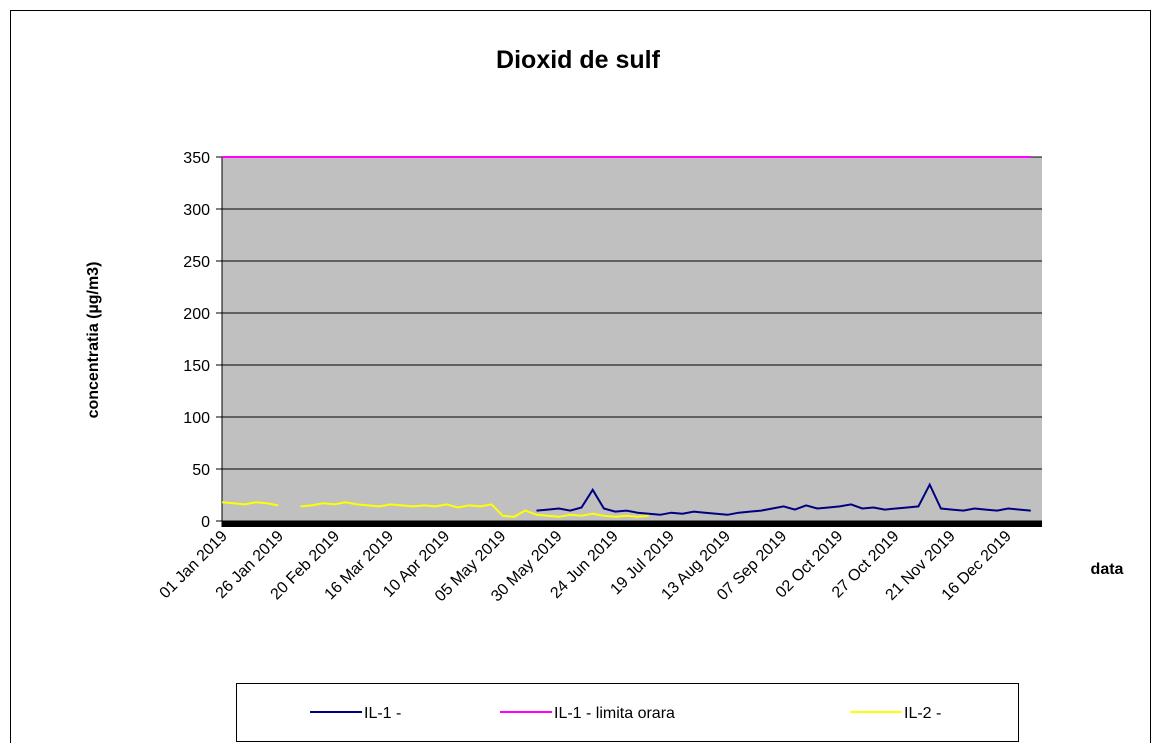 This screenshot has width=1154, height=743. What do you see at coordinates (201, 470) in the screenshot?
I see `y-tick-label: 50` at bounding box center [201, 470].